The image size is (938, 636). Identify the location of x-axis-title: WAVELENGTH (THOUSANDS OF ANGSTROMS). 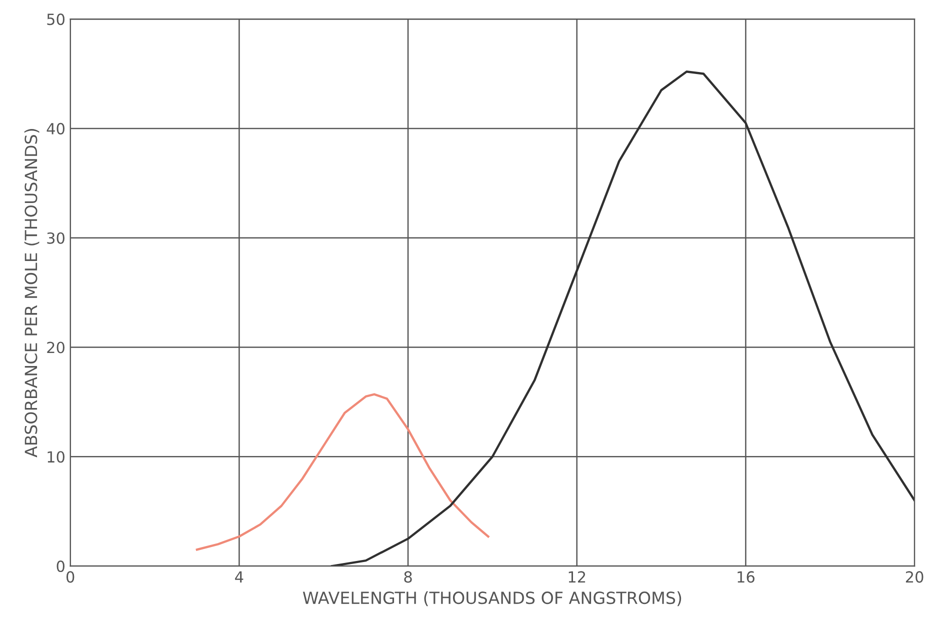
(492, 598).